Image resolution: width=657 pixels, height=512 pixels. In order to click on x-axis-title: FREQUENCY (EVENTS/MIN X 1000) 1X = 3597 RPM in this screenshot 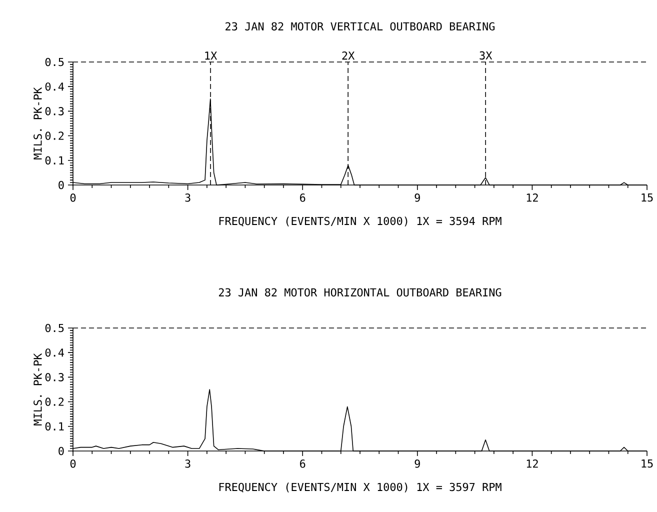, I will do `click(360, 487)`.